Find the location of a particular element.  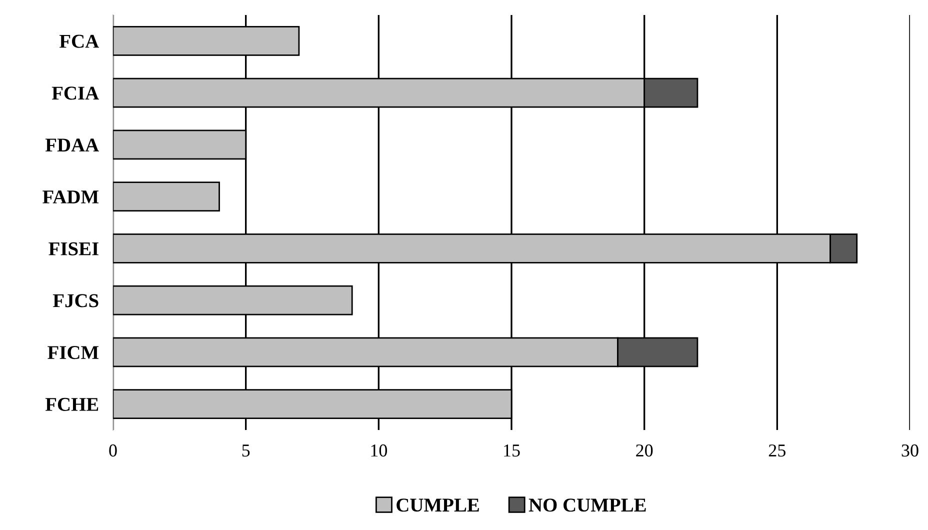

x-tick-label: 10 is located at coordinates (379, 450).